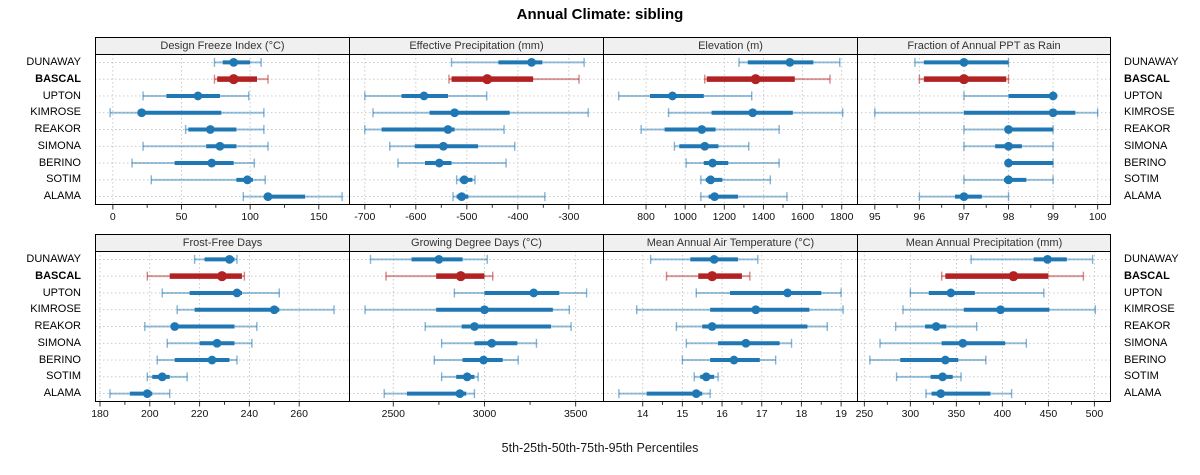 This screenshot has width=1200, height=475. I want to click on panel-header: Frost-Free Days, so click(222, 242).